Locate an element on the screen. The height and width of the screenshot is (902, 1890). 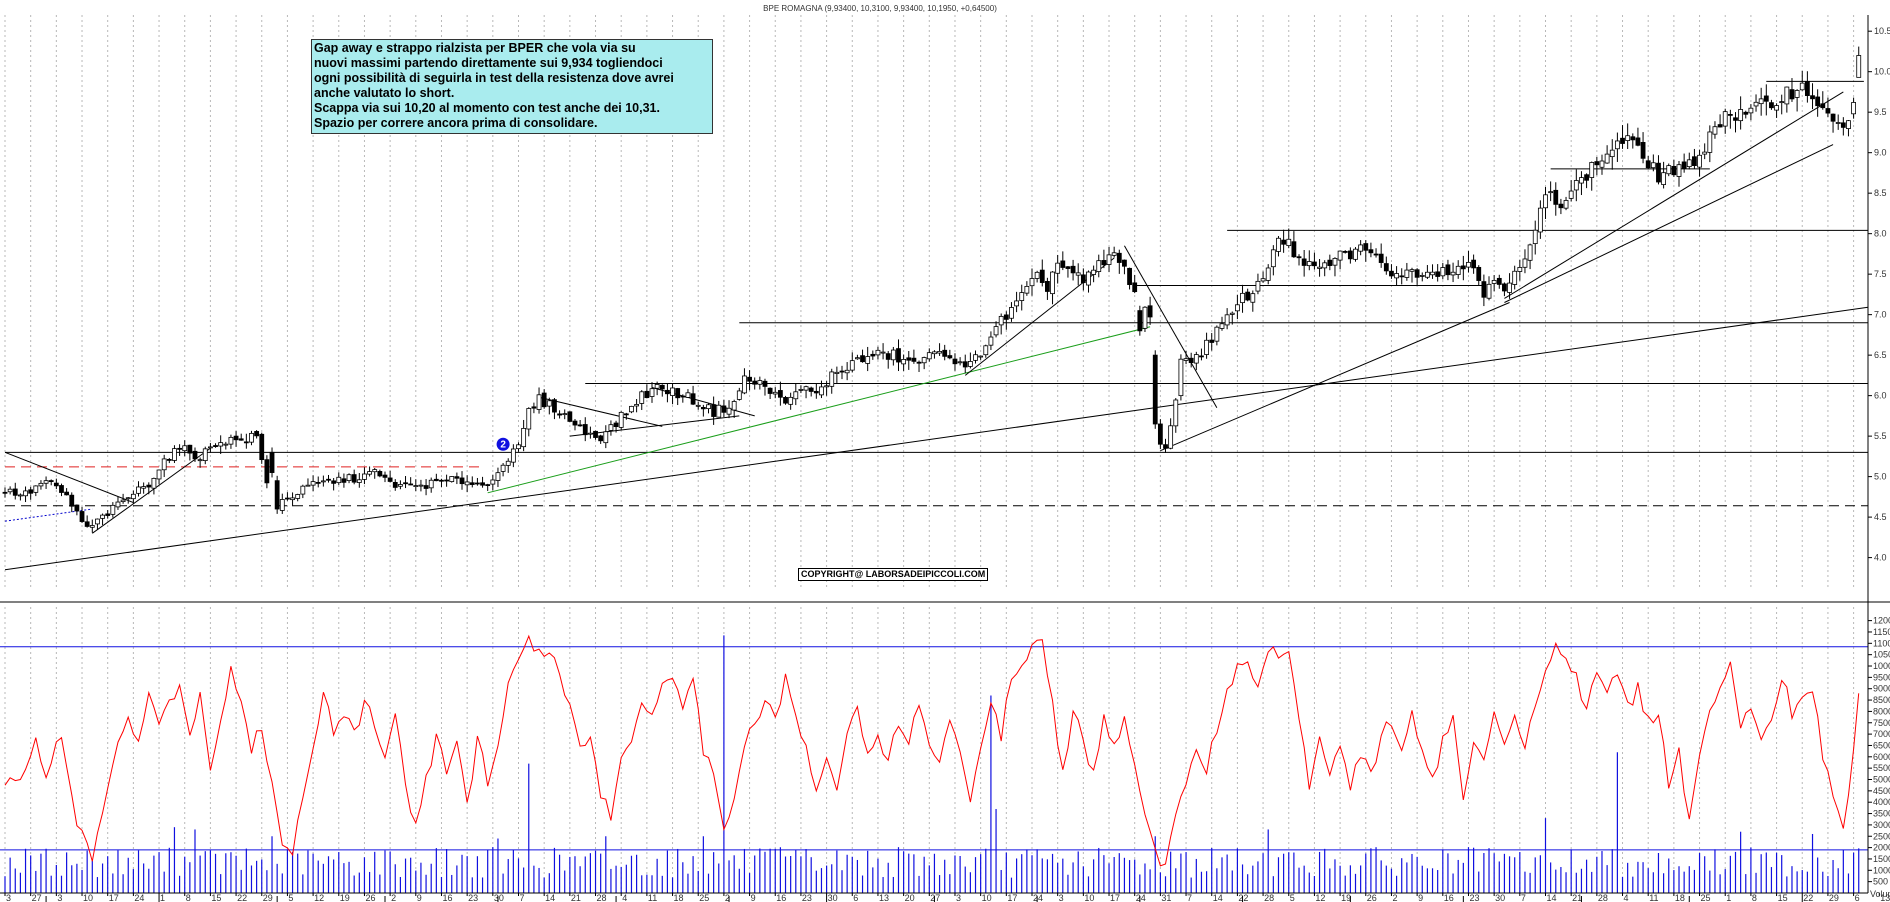
x-day-label: 22 is located at coordinates (1808, 897).